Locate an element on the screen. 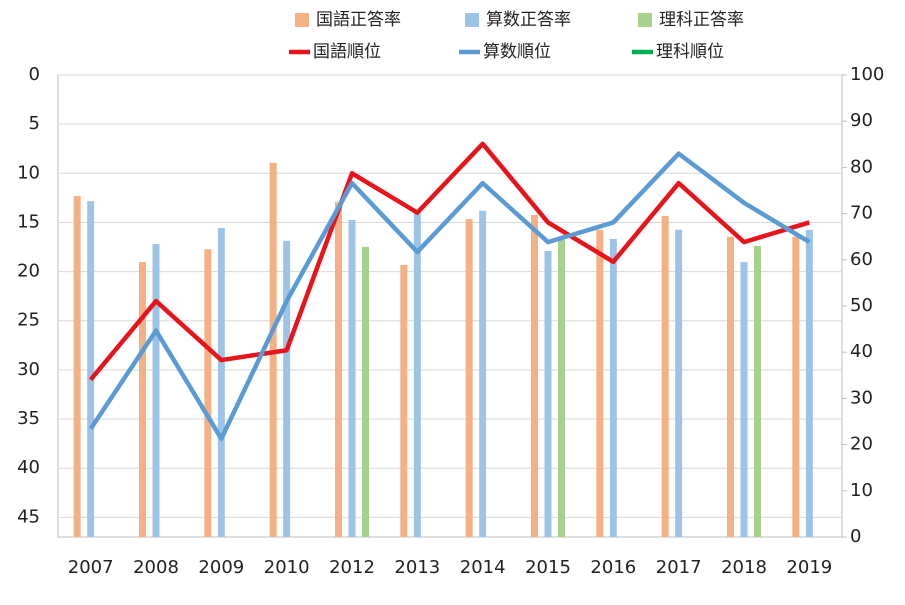 This screenshot has width=905, height=605. y2-tick-label: 0 is located at coordinates (855, 536).